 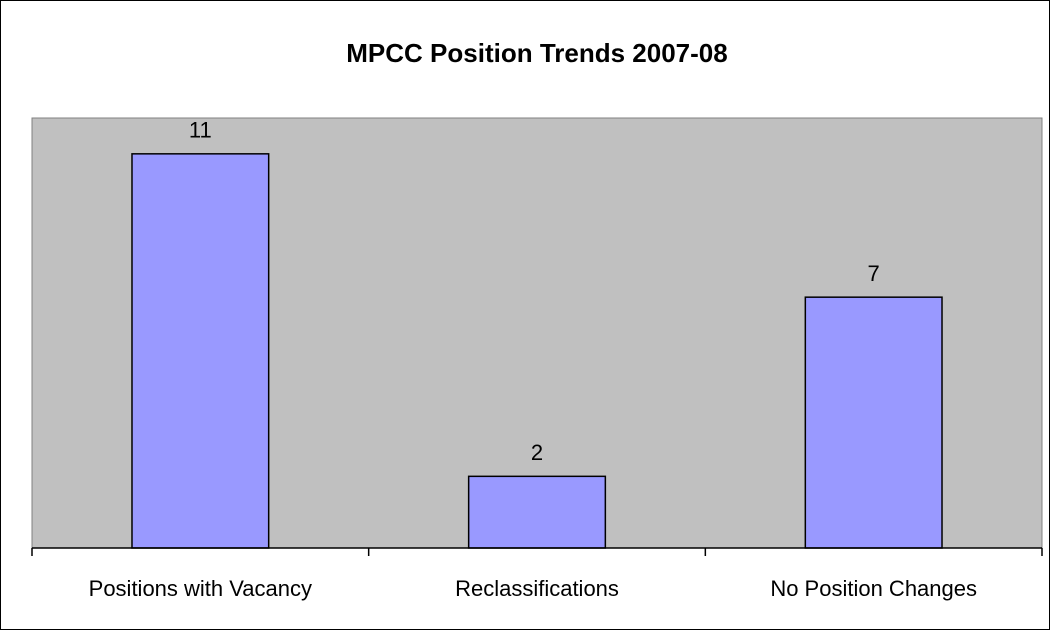 What do you see at coordinates (537, 588) in the screenshot?
I see `x-tick-label: Reclassifications` at bounding box center [537, 588].